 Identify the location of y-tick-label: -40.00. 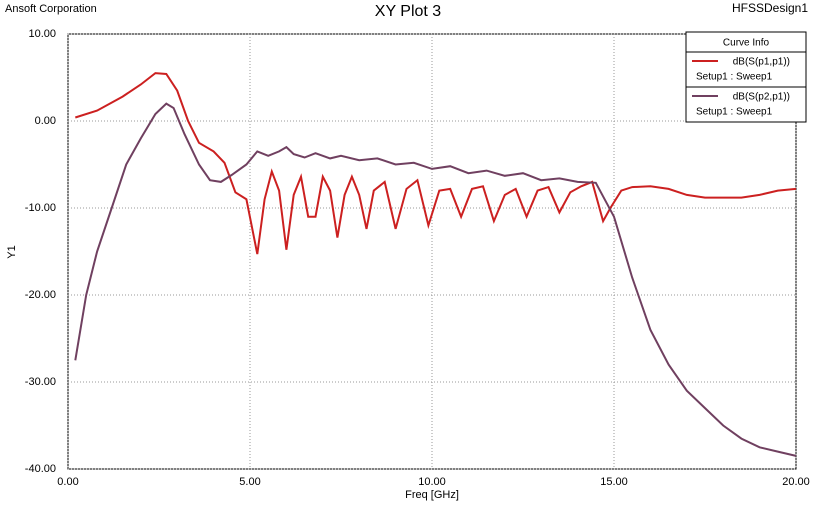
(40, 469).